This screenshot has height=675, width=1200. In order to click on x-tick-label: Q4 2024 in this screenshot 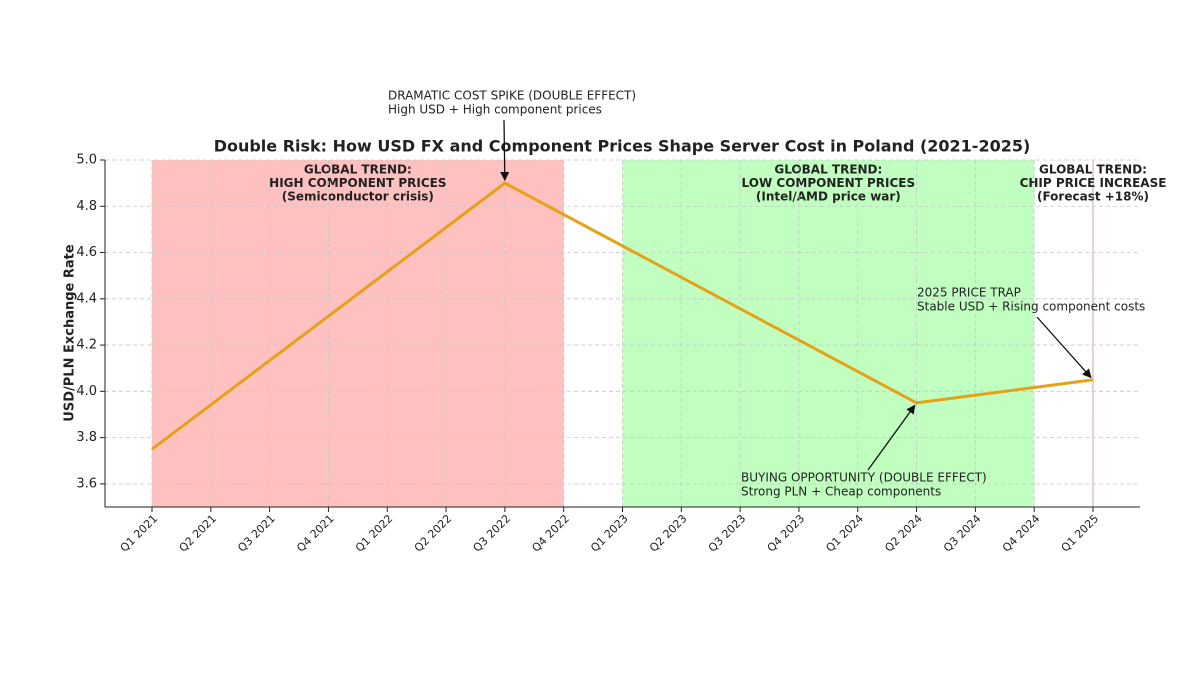, I will do `click(1021, 533)`.